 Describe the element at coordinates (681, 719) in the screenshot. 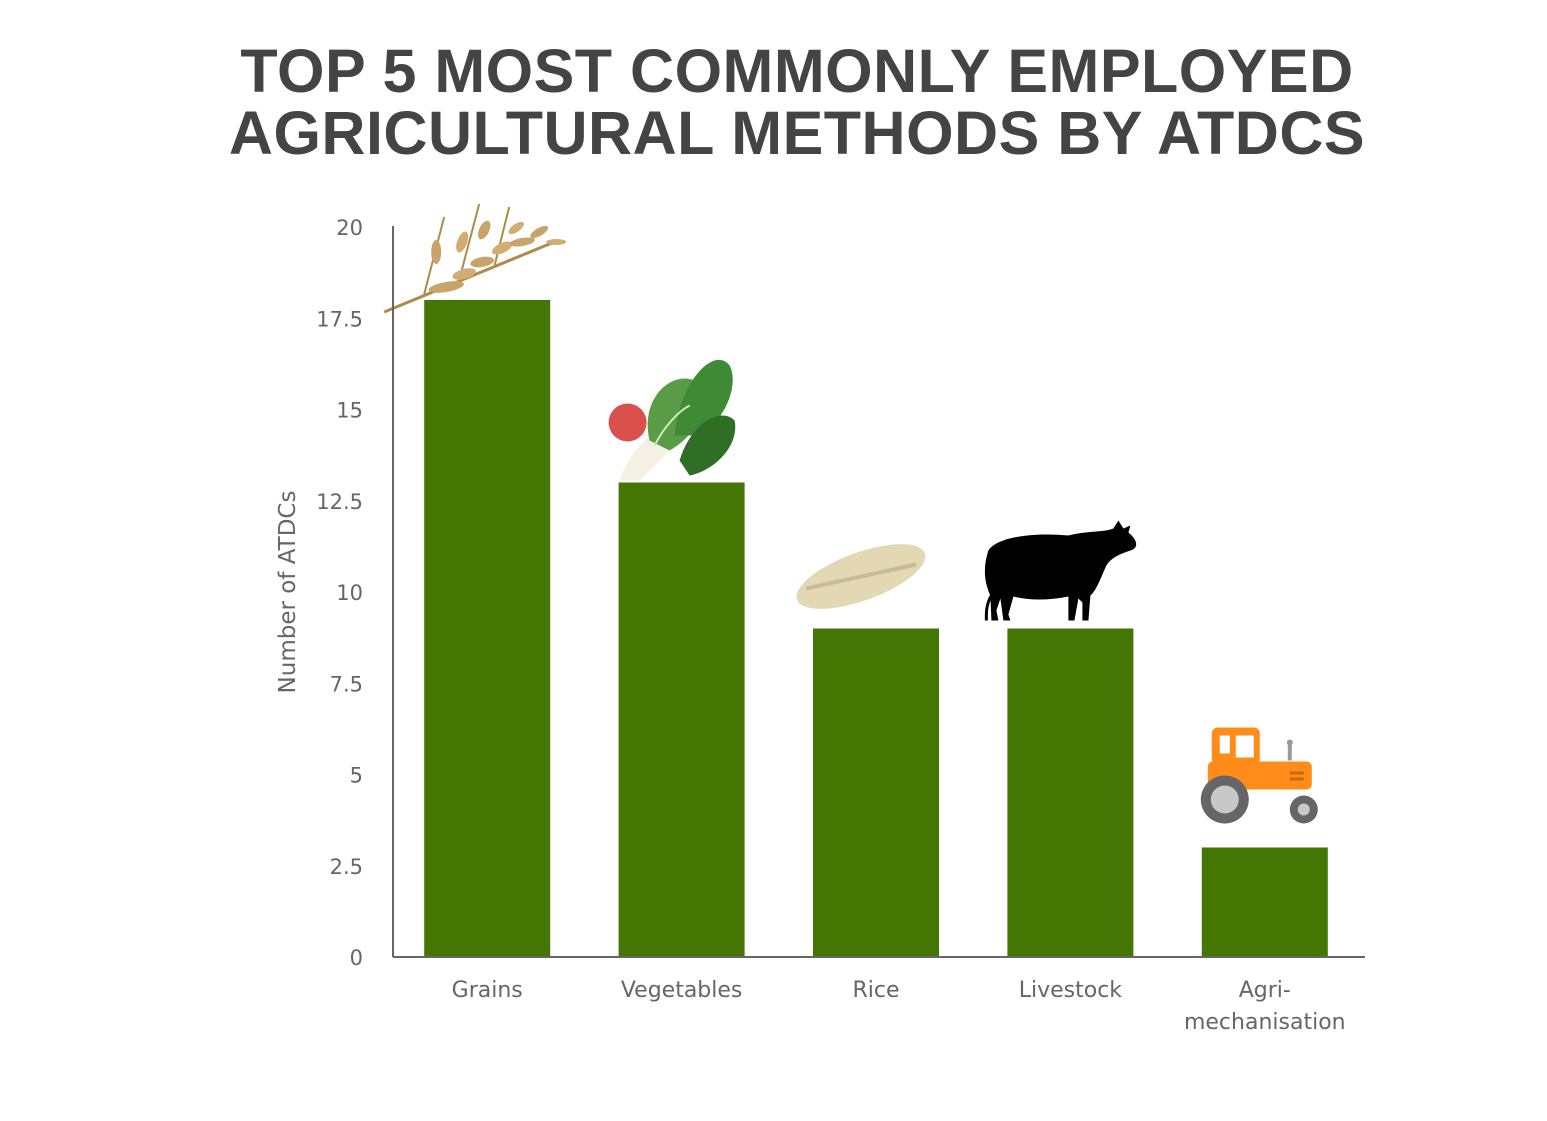

I see `bar-vegetables` at that location.